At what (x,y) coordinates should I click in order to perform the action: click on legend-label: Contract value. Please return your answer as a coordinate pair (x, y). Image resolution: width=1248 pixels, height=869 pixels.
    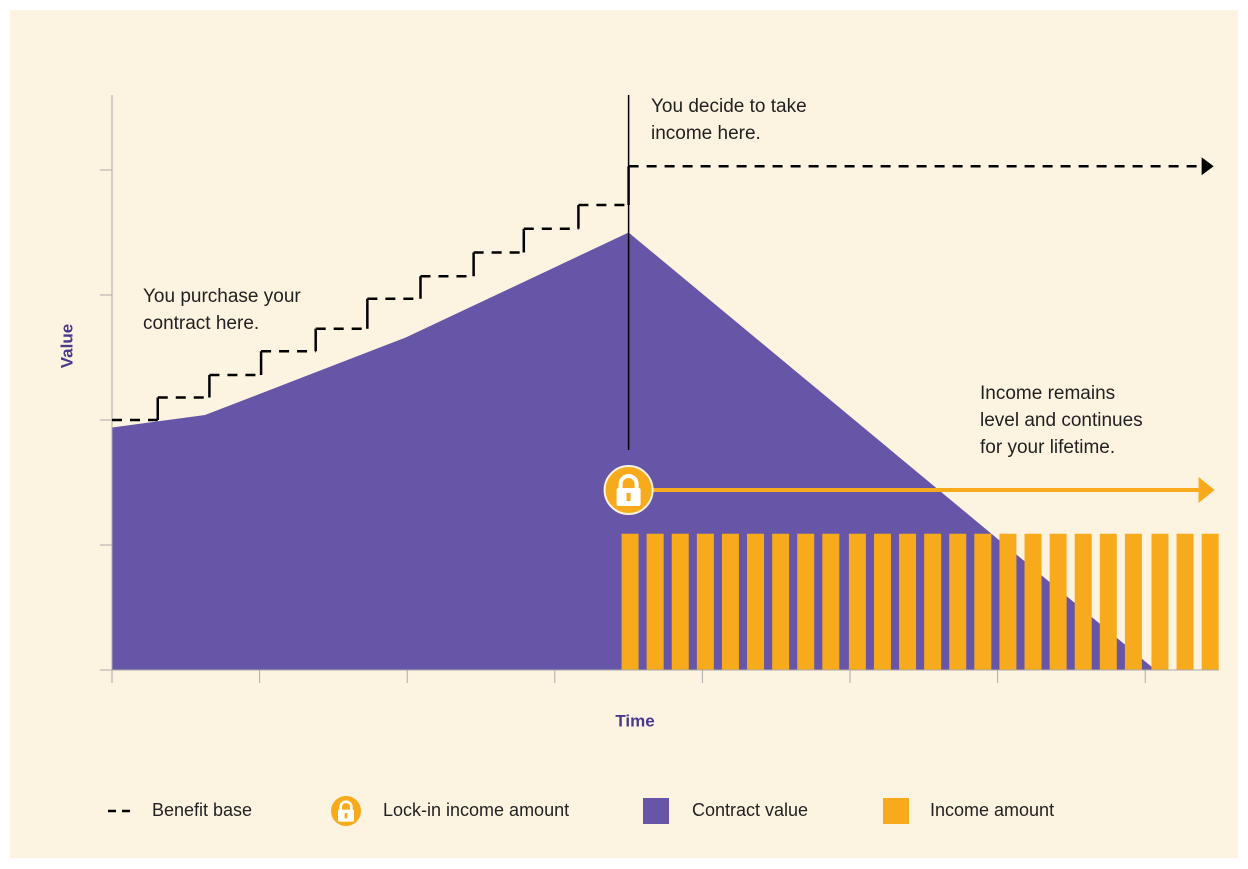
    Looking at the image, I should click on (750, 810).